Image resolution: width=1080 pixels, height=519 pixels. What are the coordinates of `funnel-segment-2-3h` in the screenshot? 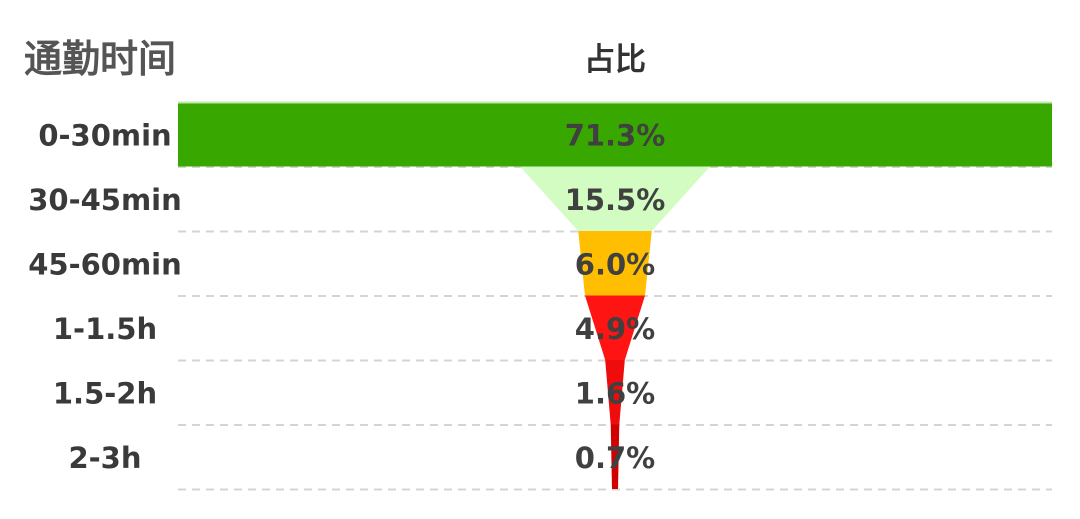 It's located at (615, 456).